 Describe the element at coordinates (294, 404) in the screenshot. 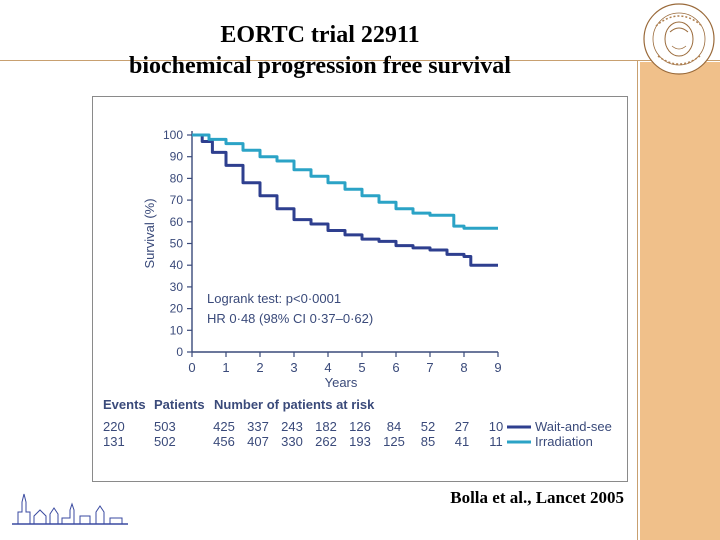

I see `risk-header-at-risk: Number of patients at risk` at that location.